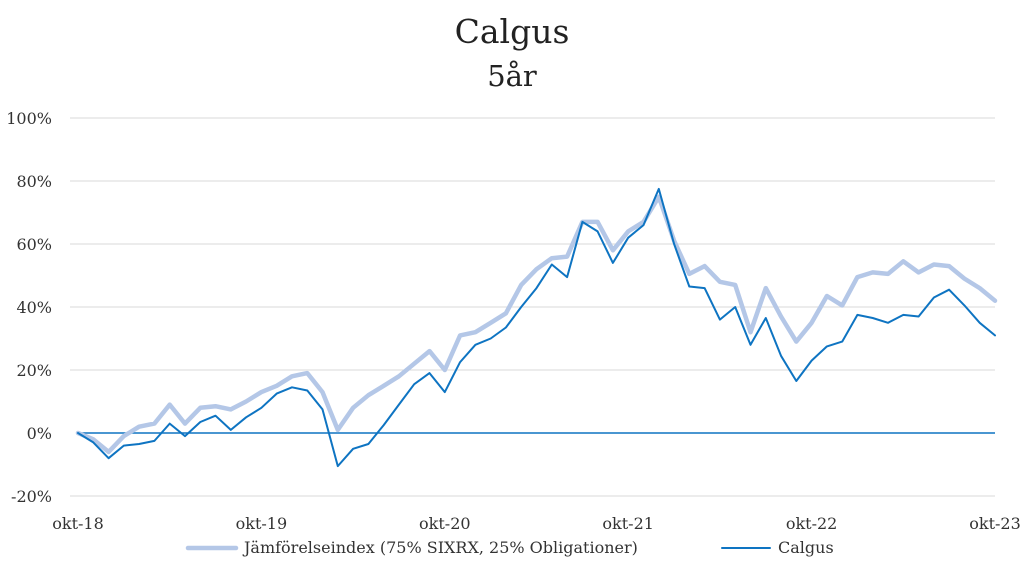 The image size is (1024, 573). I want to click on x-tick-label: okt-18, so click(78, 523).